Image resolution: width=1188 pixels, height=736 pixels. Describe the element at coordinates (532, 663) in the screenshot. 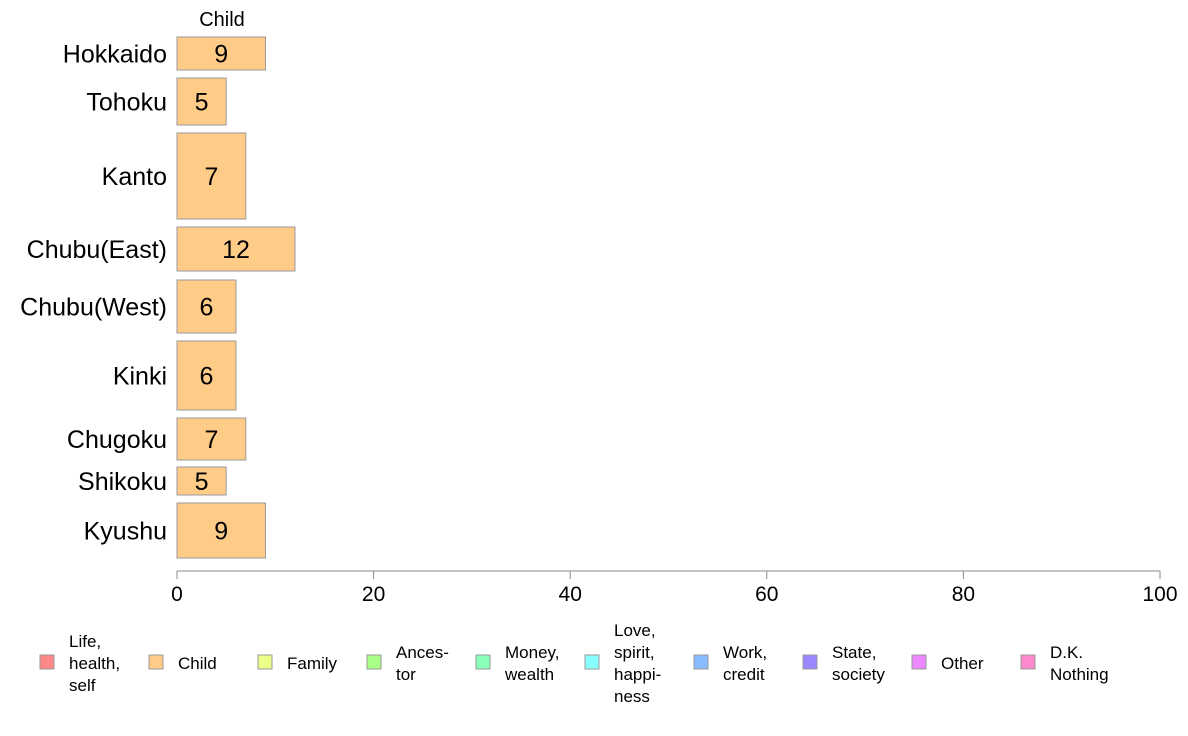

I see `legend-label: Money, wealth` at that location.